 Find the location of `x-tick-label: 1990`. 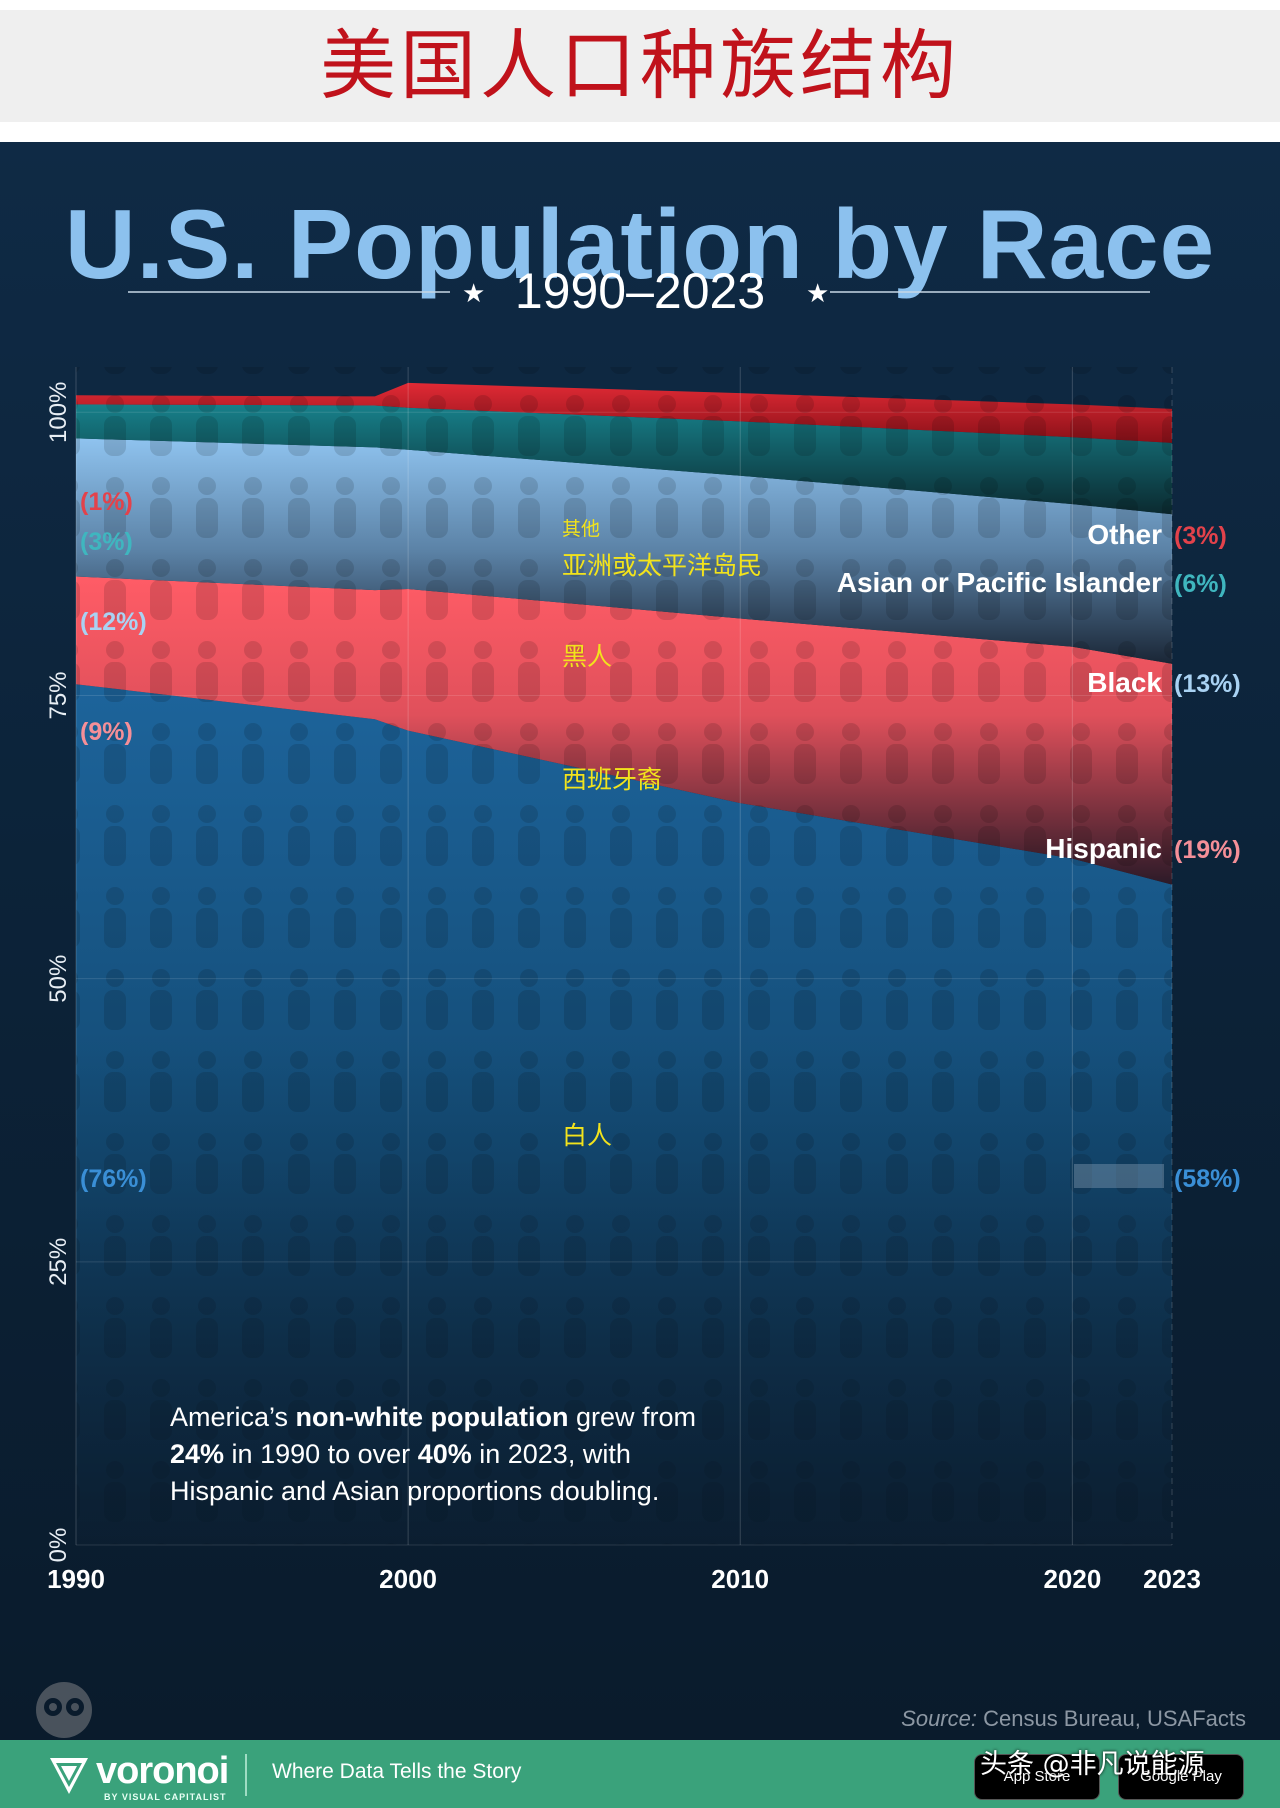

x-tick-label: 1990 is located at coordinates (76, 1579).